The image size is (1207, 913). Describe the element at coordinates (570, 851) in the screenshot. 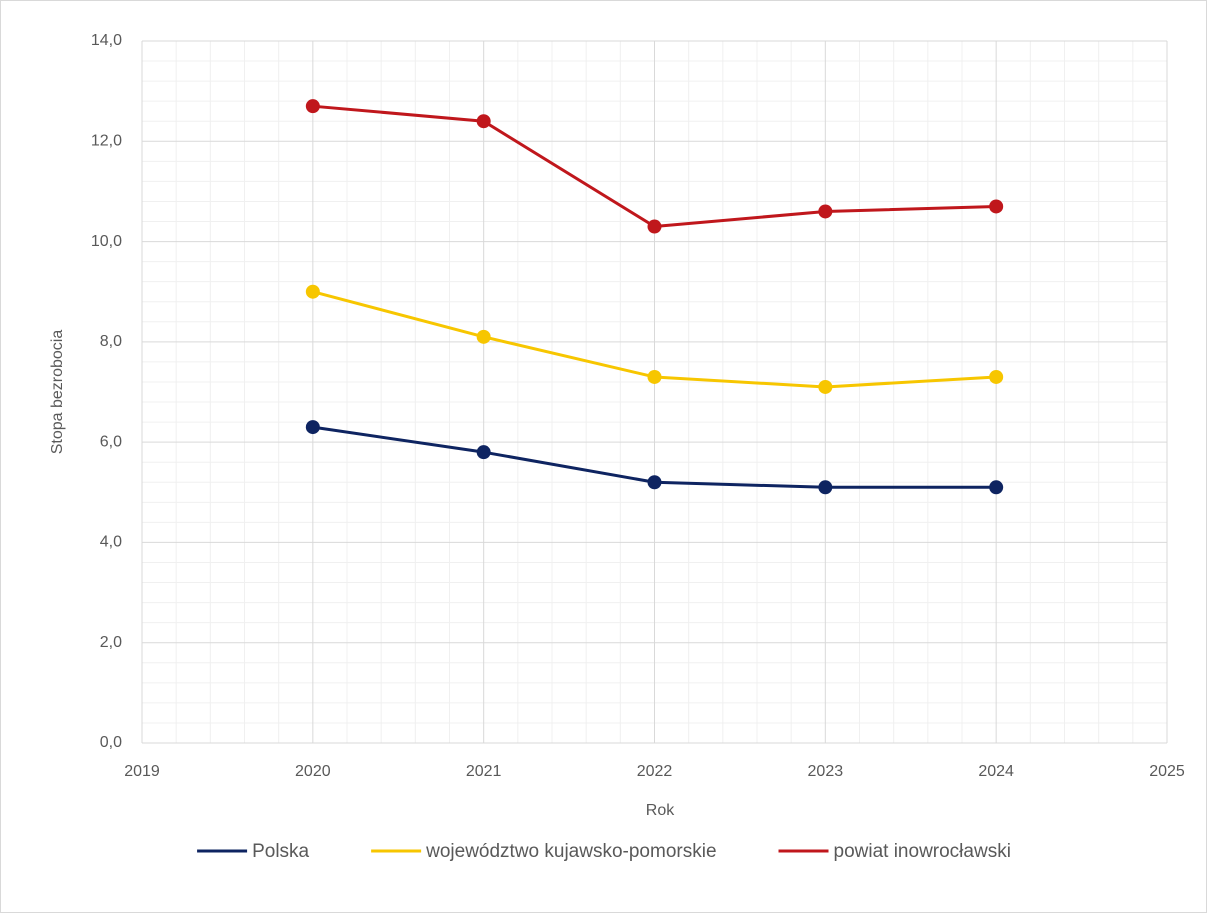

I see `legend-text: województwo kujawsko-pomorskie` at that location.